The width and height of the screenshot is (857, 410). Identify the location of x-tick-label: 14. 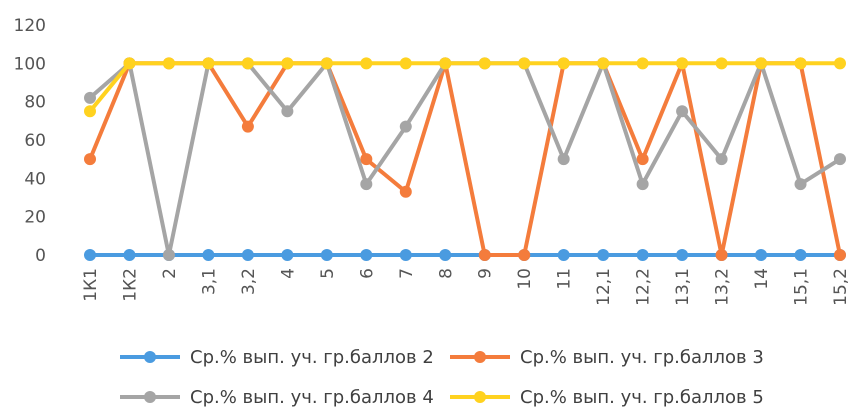
(762, 279).